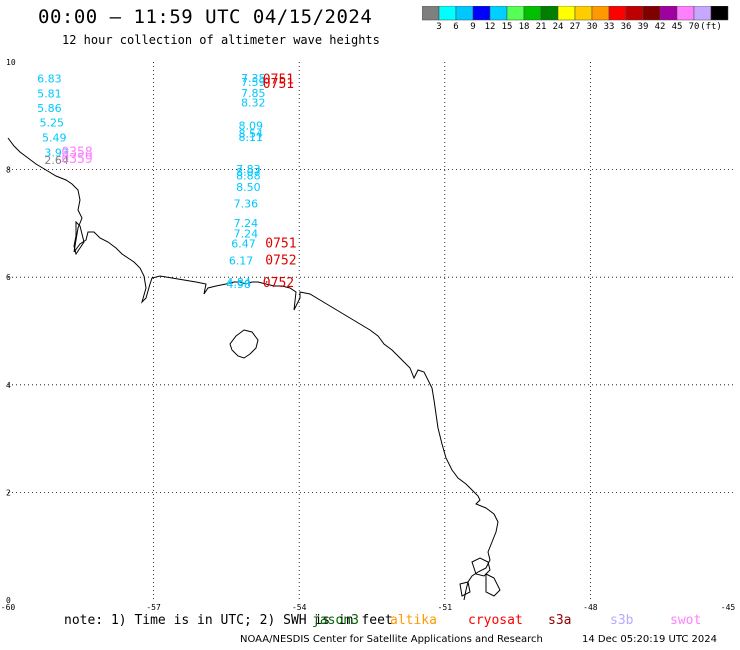  What do you see at coordinates (719, 13) in the screenshot?
I see `colorbar-swatch` at bounding box center [719, 13].